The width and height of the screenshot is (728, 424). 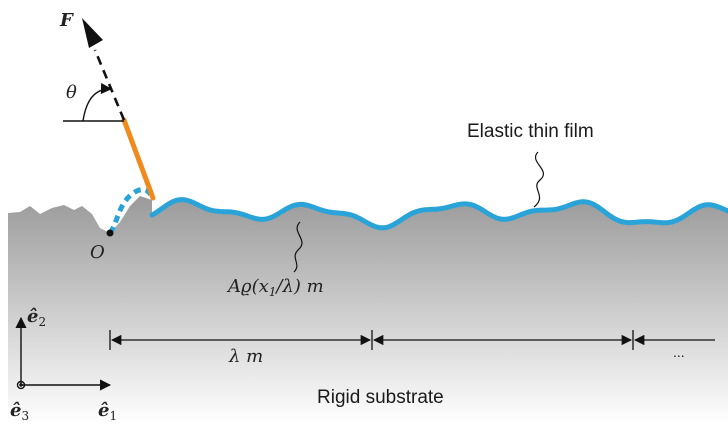 What do you see at coordinates (412, 340) in the screenshot?
I see `period-dimension` at bounding box center [412, 340].